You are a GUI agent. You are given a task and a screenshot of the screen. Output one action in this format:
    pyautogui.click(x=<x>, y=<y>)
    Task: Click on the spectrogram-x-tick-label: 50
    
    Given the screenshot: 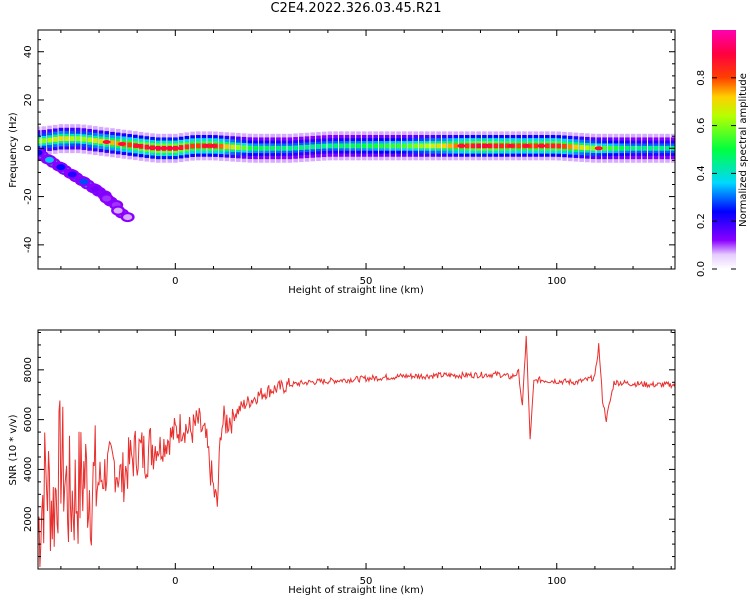 What is the action you would take?
    pyautogui.click(x=366, y=281)
    